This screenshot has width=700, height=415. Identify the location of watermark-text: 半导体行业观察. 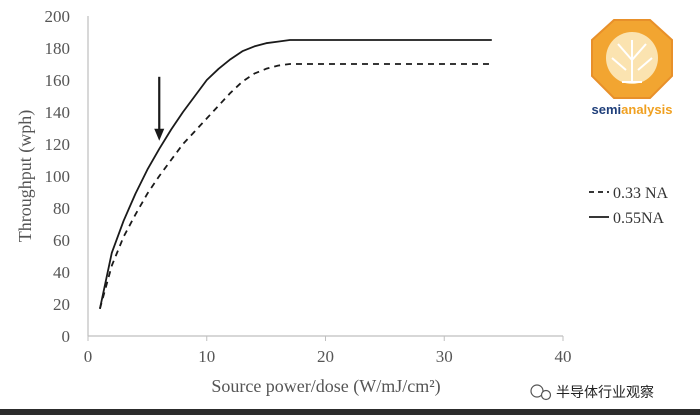
(605, 392).